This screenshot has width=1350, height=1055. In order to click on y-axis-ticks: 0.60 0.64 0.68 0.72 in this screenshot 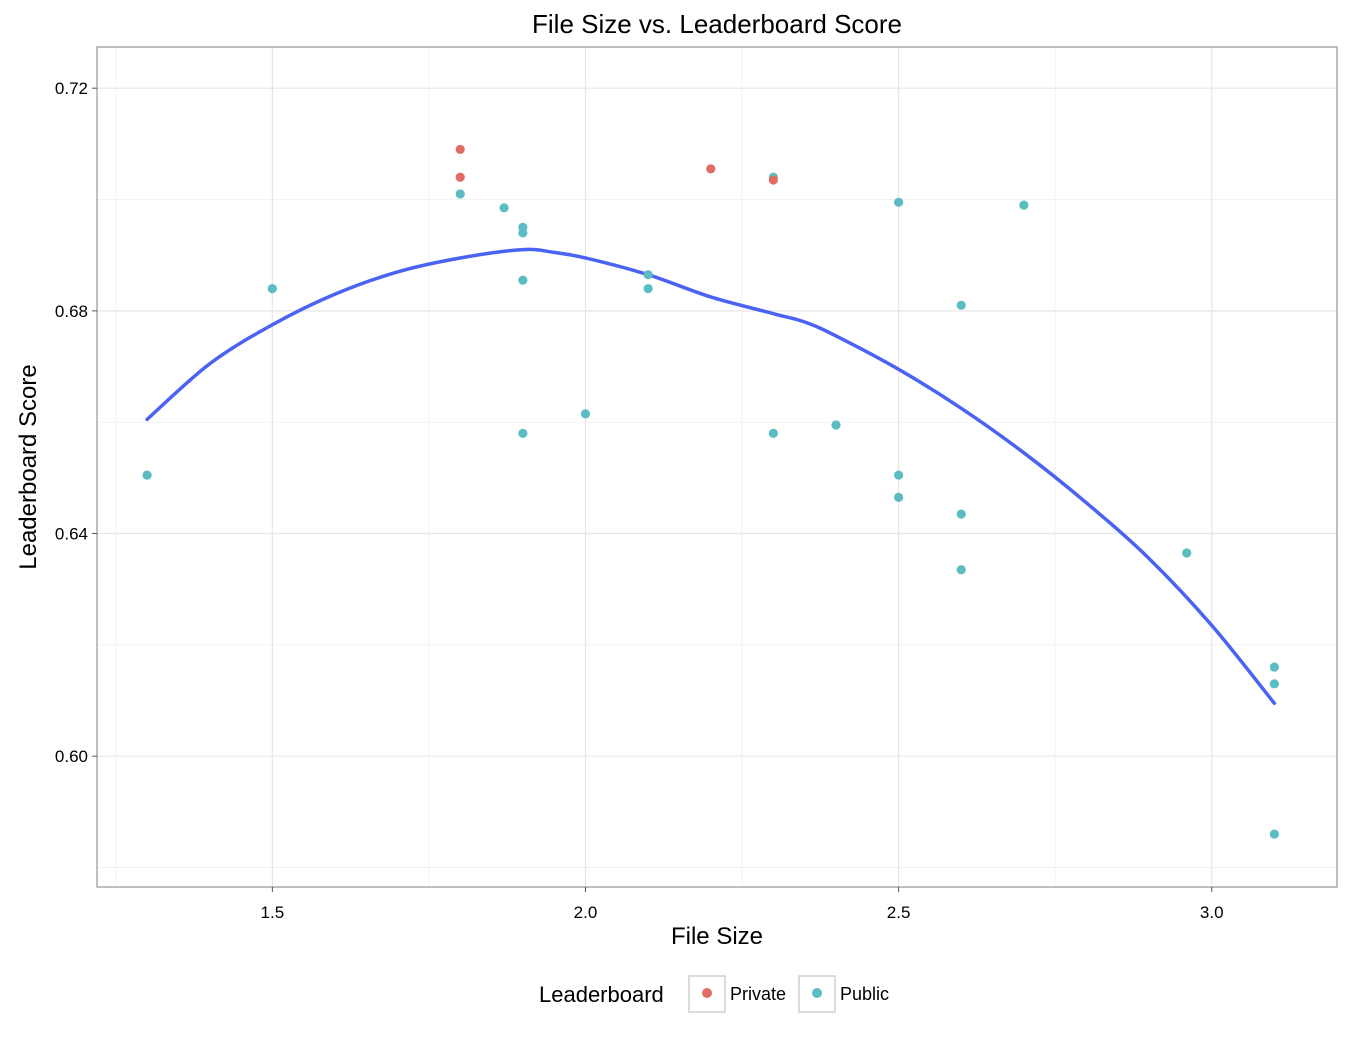, I will do `click(76, 422)`.